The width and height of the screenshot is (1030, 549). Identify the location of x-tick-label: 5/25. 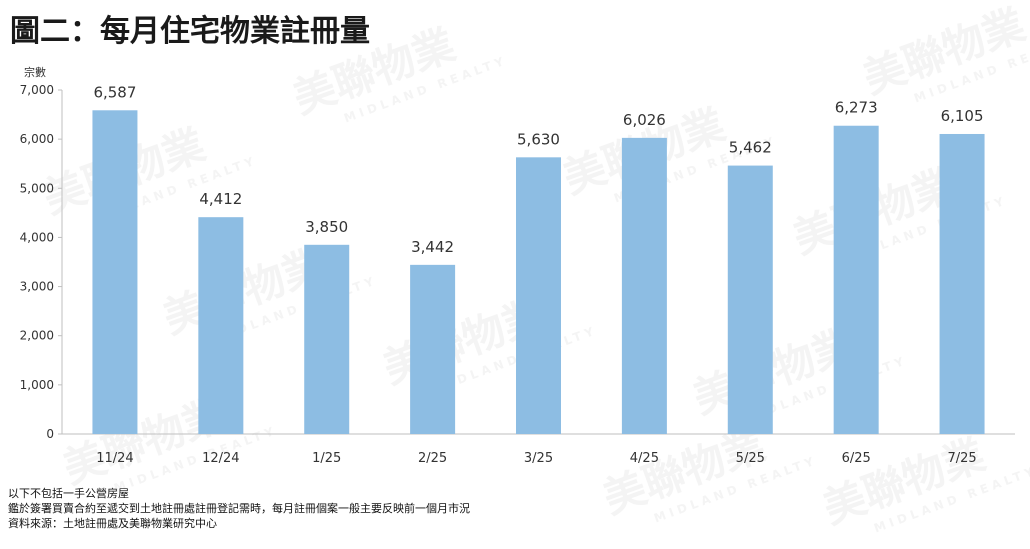
(750, 458).